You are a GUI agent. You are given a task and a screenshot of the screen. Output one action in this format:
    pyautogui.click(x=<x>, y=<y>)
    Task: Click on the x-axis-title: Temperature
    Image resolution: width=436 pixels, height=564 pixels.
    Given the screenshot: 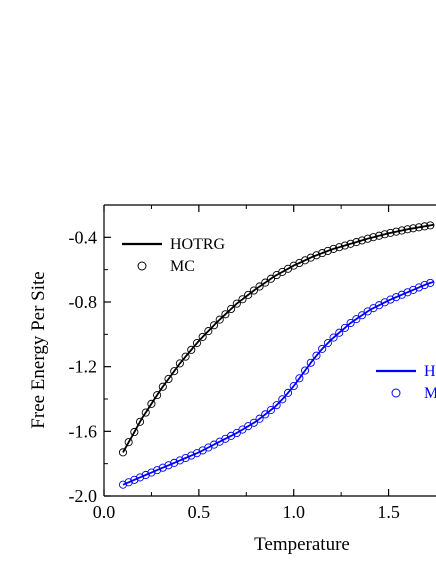 What is the action you would take?
    pyautogui.click(x=302, y=544)
    